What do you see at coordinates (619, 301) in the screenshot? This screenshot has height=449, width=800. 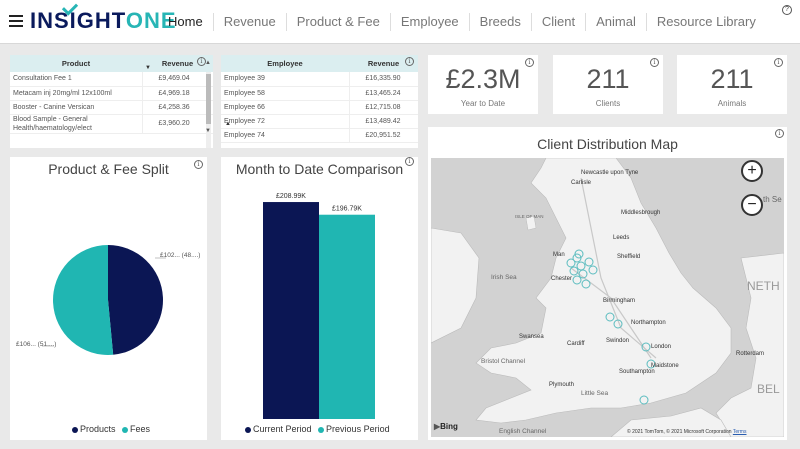 I see `map-place: Birmingham` at bounding box center [619, 301].